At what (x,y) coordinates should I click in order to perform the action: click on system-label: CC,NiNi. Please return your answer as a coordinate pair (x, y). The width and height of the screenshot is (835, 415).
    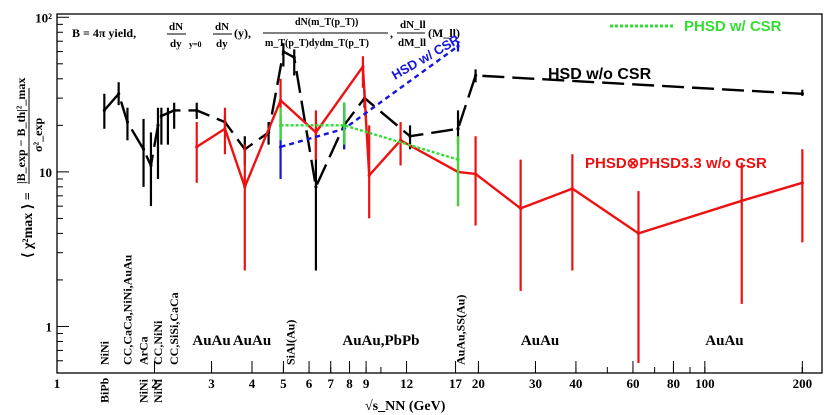
    Looking at the image, I should click on (158, 342).